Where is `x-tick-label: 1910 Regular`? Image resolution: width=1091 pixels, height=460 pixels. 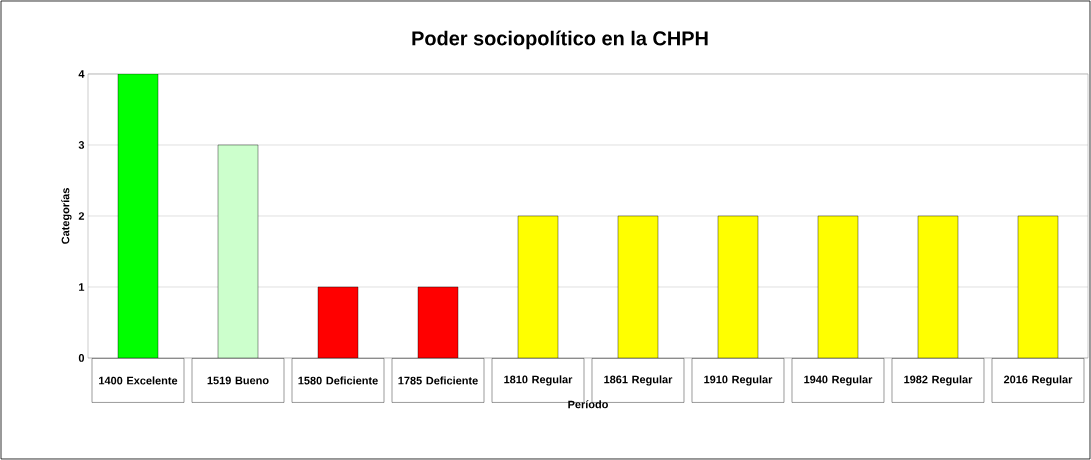
x-tick-label: 1910 Regular is located at coordinates (738, 380).